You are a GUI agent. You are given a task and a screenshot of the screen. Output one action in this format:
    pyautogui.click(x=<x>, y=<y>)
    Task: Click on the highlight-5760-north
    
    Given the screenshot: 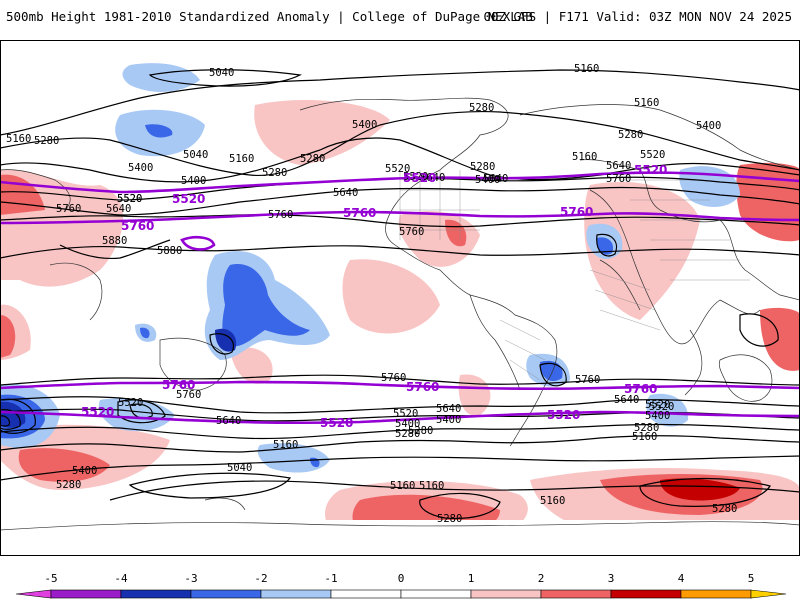 What is the action you would take?
    pyautogui.click(x=400, y=217)
    